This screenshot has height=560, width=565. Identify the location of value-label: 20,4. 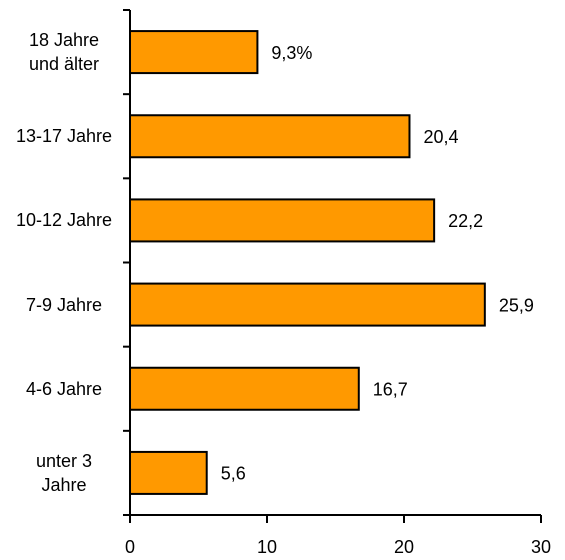
(440, 137).